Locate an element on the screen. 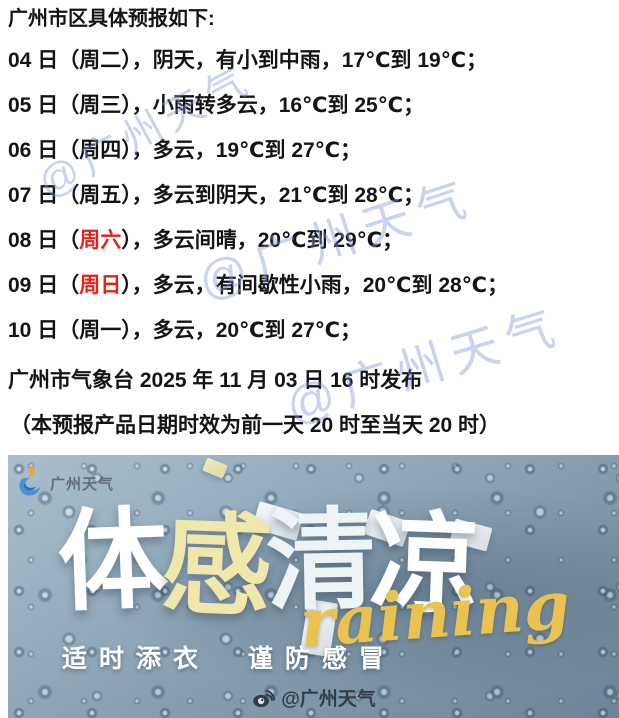 The image size is (619, 718). forecast-row: 04 日（周二），阴天，有小到中雨，17℃到 19℃； is located at coordinates (310, 61).